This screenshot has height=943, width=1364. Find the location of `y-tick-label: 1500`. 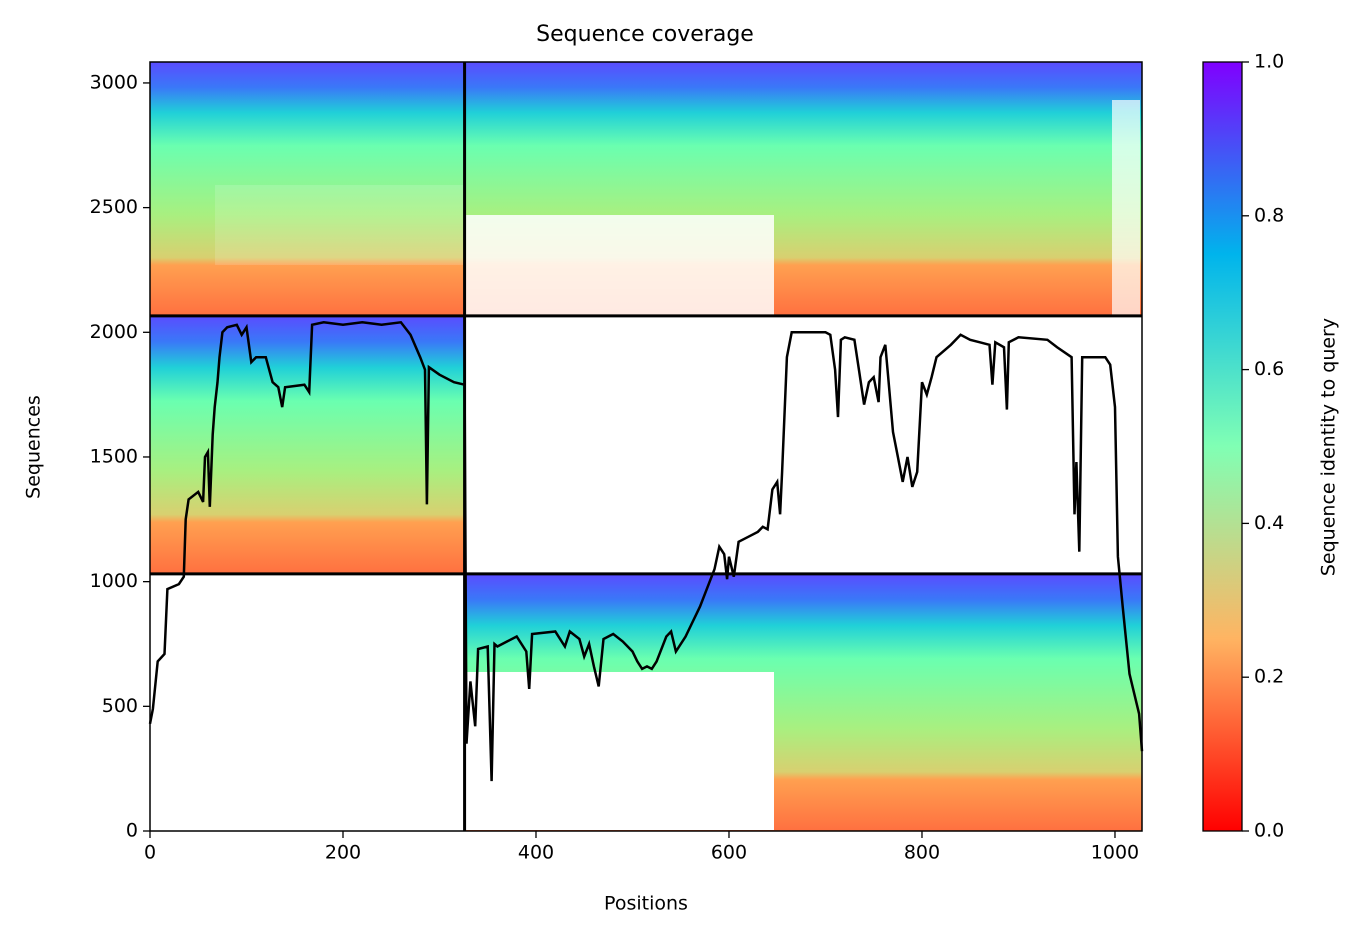

y-tick-label: 1500 is located at coordinates (114, 456).